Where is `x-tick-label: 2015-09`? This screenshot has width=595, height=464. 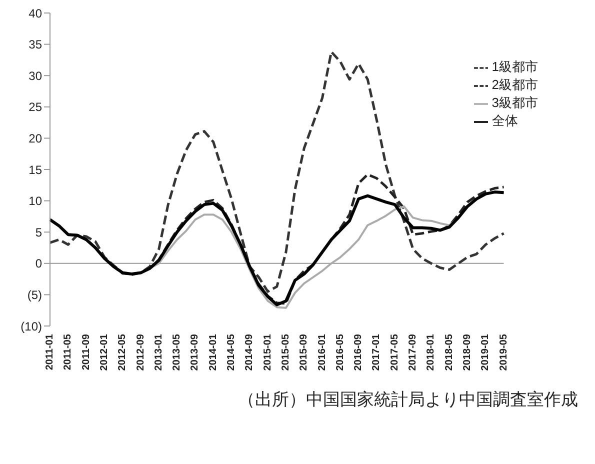
x-tick-label: 2015-09 is located at coordinates (304, 352).